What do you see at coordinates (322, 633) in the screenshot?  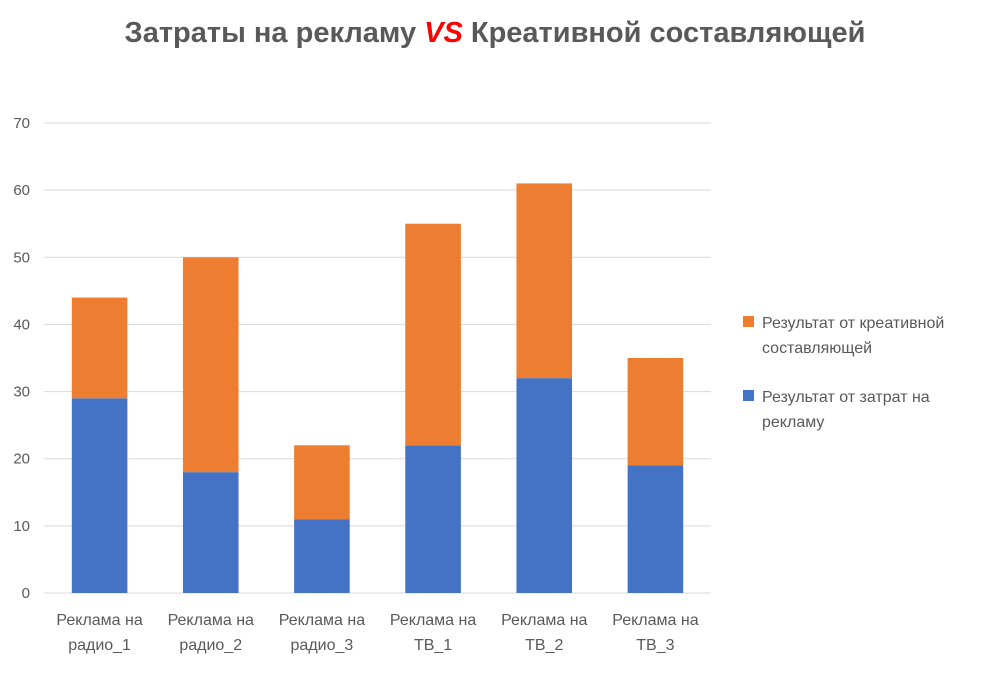 I see `x-category-label: Реклама на радио_3` at bounding box center [322, 633].